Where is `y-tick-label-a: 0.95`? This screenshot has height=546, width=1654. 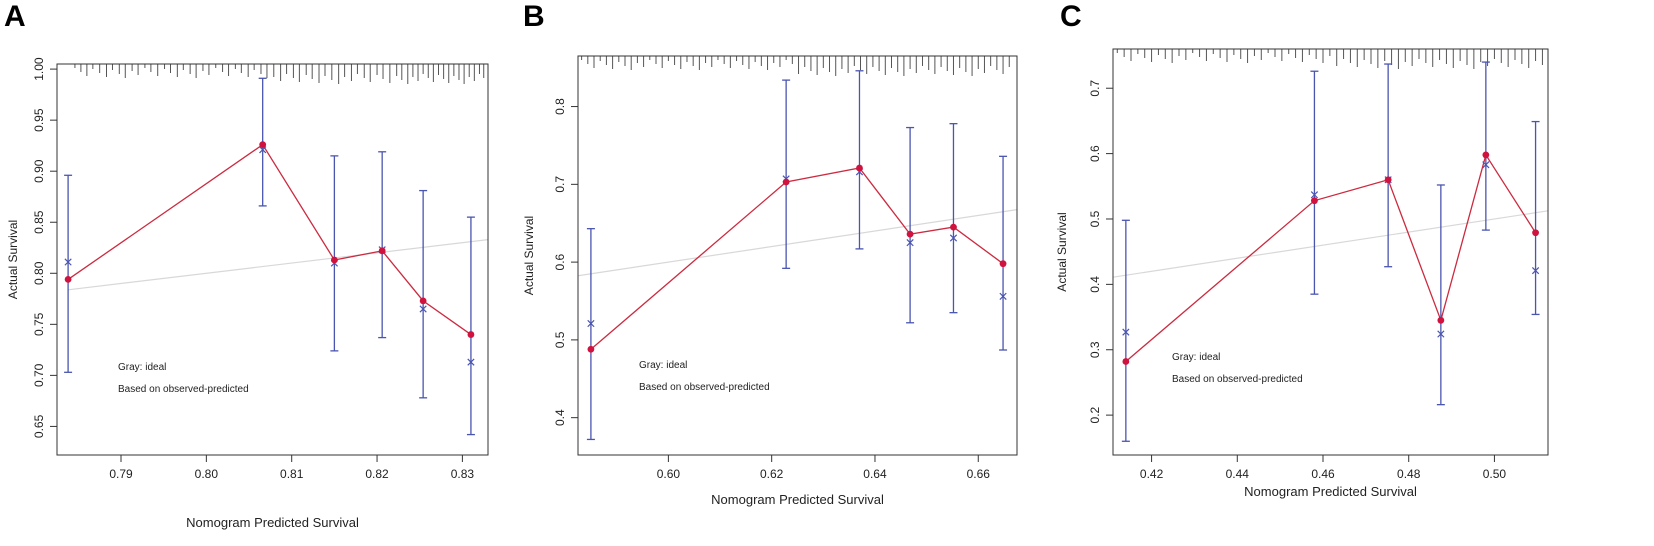 y-tick-label-a: 0.95 is located at coordinates (39, 120).